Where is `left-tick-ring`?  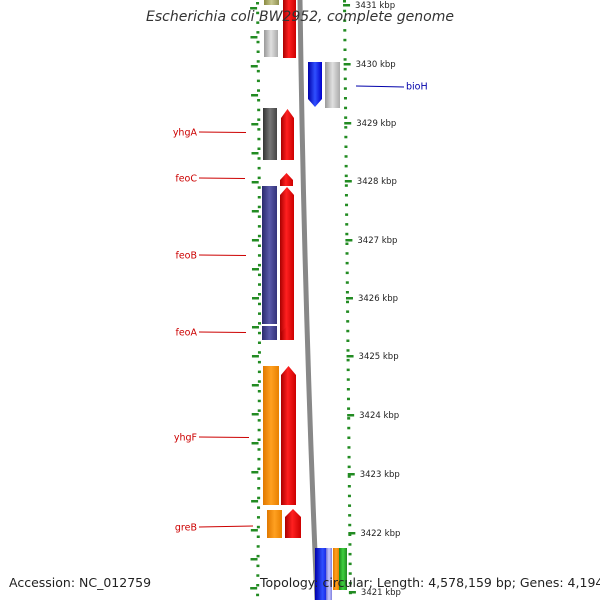
left-tick-ring is located at coordinates (255, 299).